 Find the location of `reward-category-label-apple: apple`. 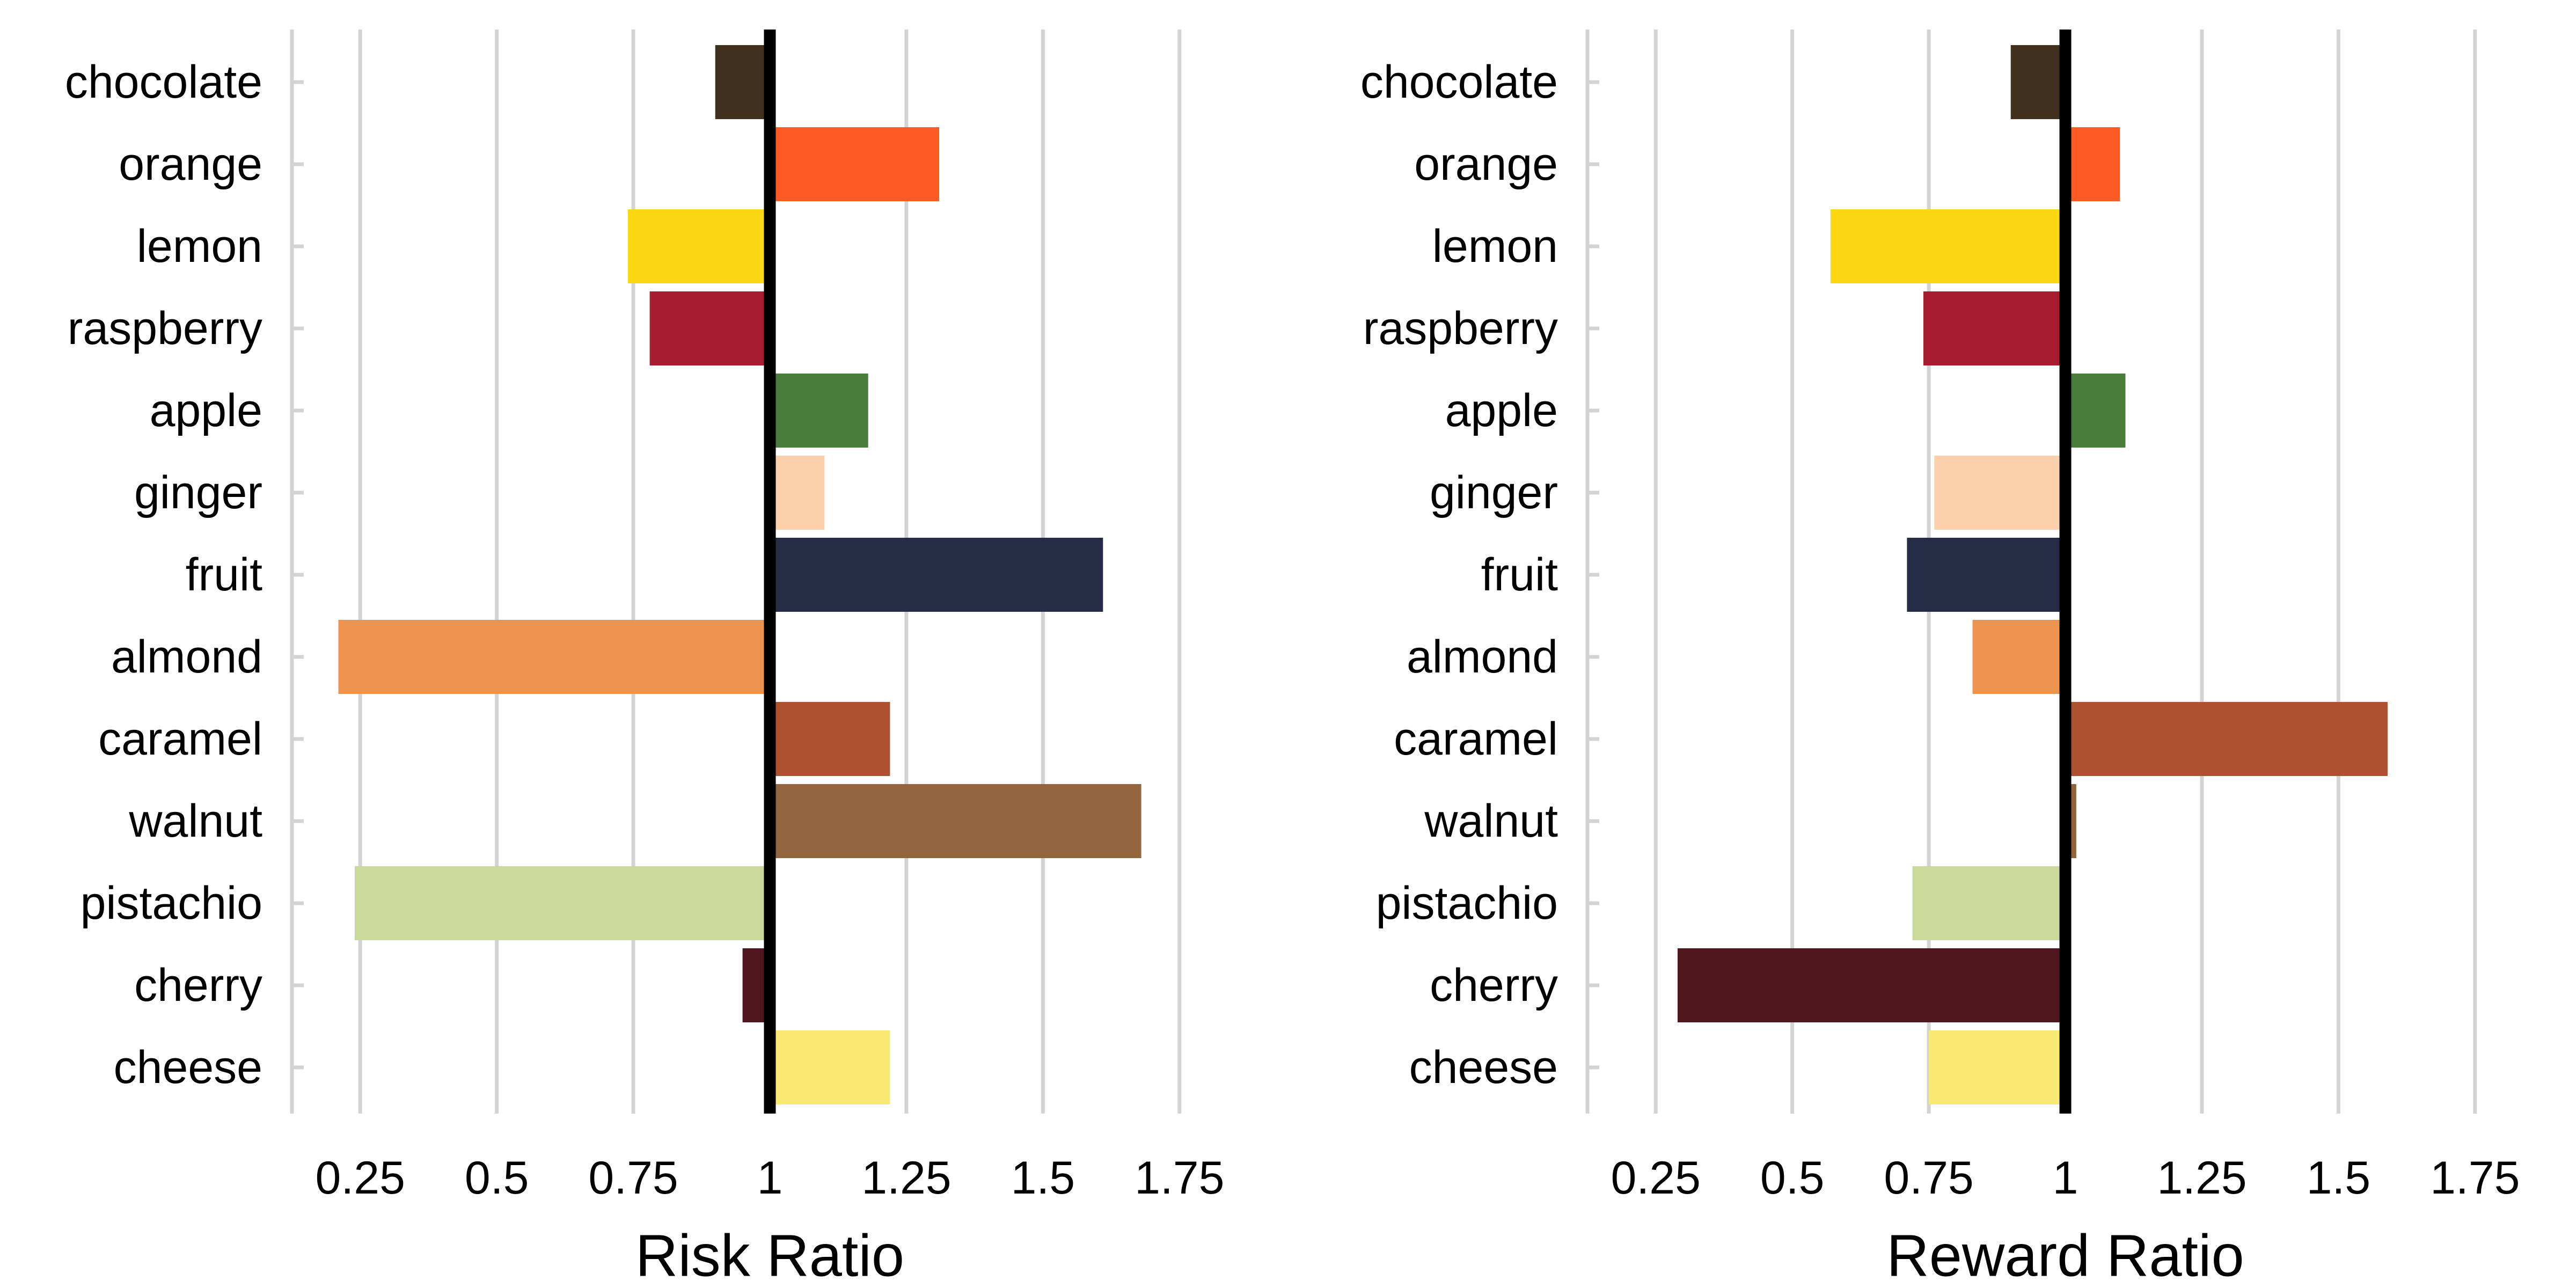

reward-category-label-apple: apple is located at coordinates (1501, 410).